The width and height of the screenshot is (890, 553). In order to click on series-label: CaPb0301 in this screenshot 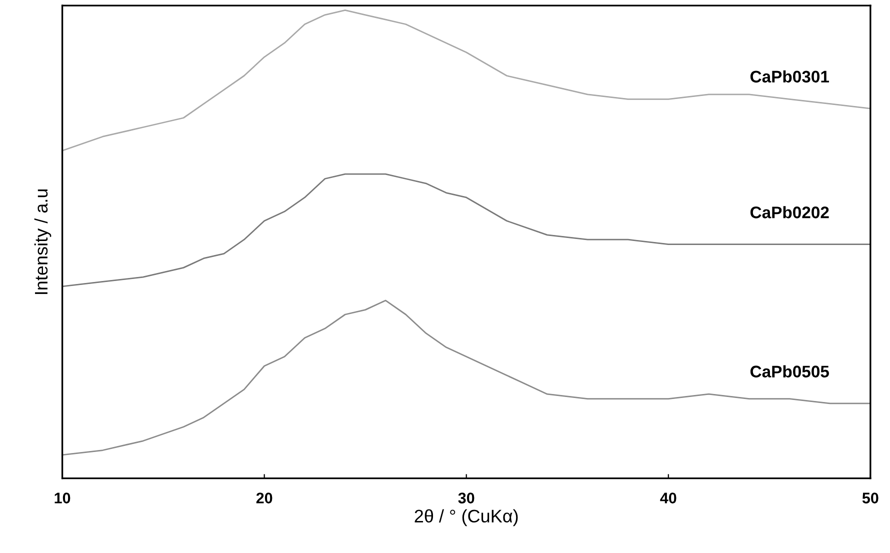, I will do `click(789, 76)`.